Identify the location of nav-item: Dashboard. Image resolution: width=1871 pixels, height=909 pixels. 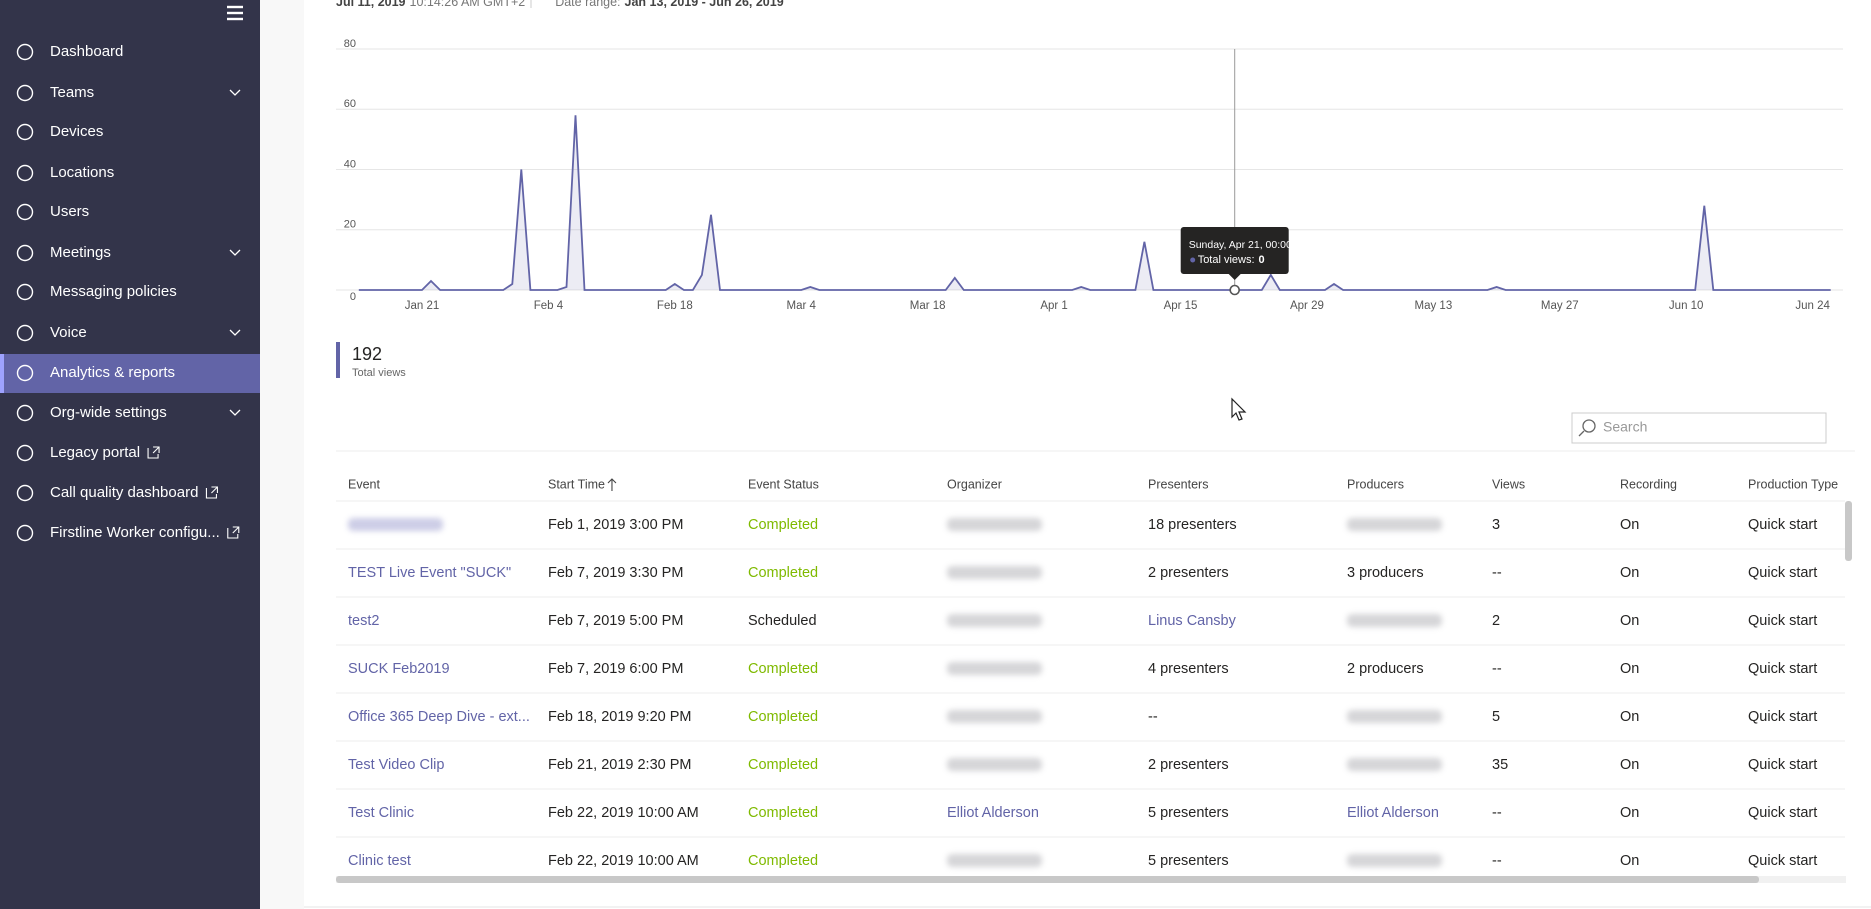
(70, 52).